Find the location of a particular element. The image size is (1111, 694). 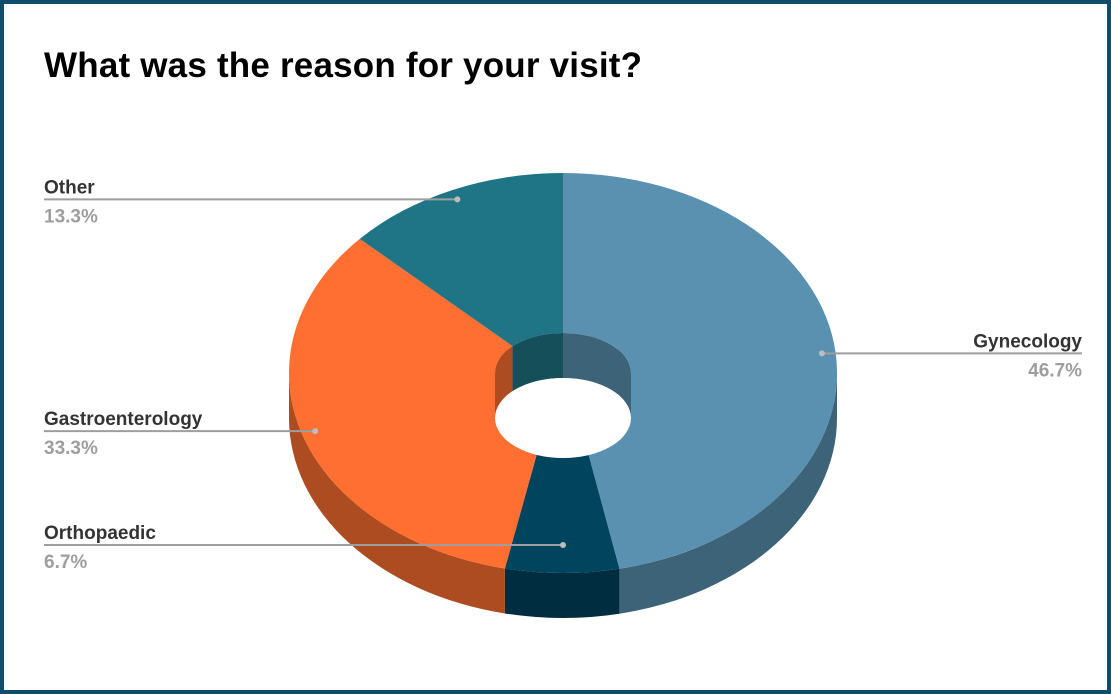

slice-value-3: 13.3% is located at coordinates (71, 216).